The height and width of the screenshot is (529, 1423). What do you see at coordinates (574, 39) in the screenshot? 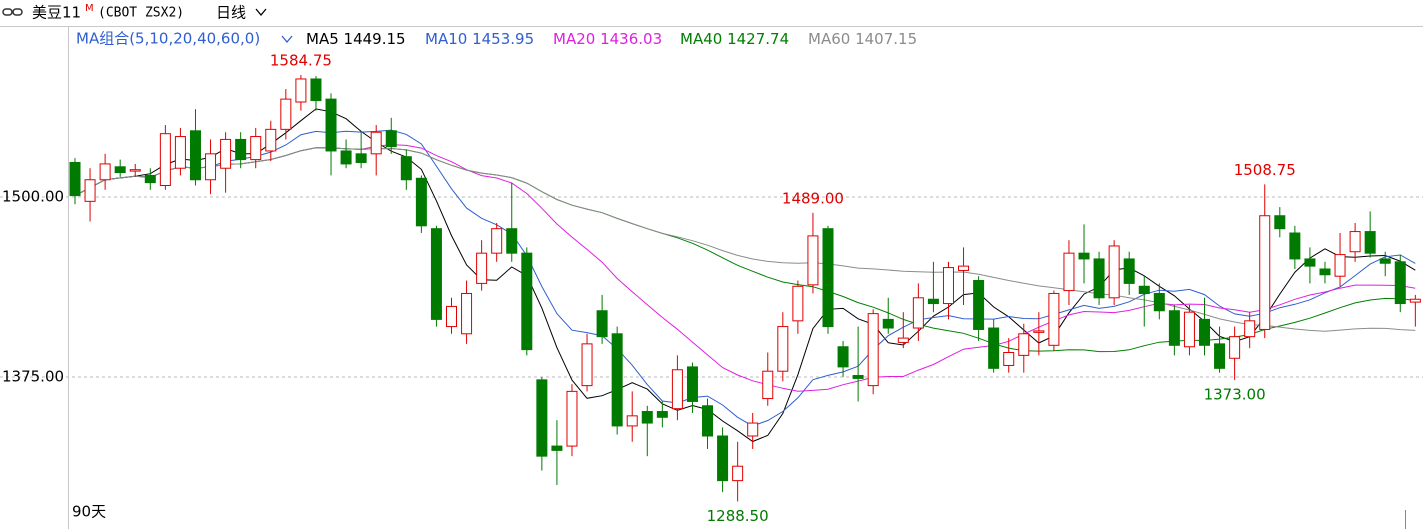
I see `ma-name: MA20` at bounding box center [574, 39].